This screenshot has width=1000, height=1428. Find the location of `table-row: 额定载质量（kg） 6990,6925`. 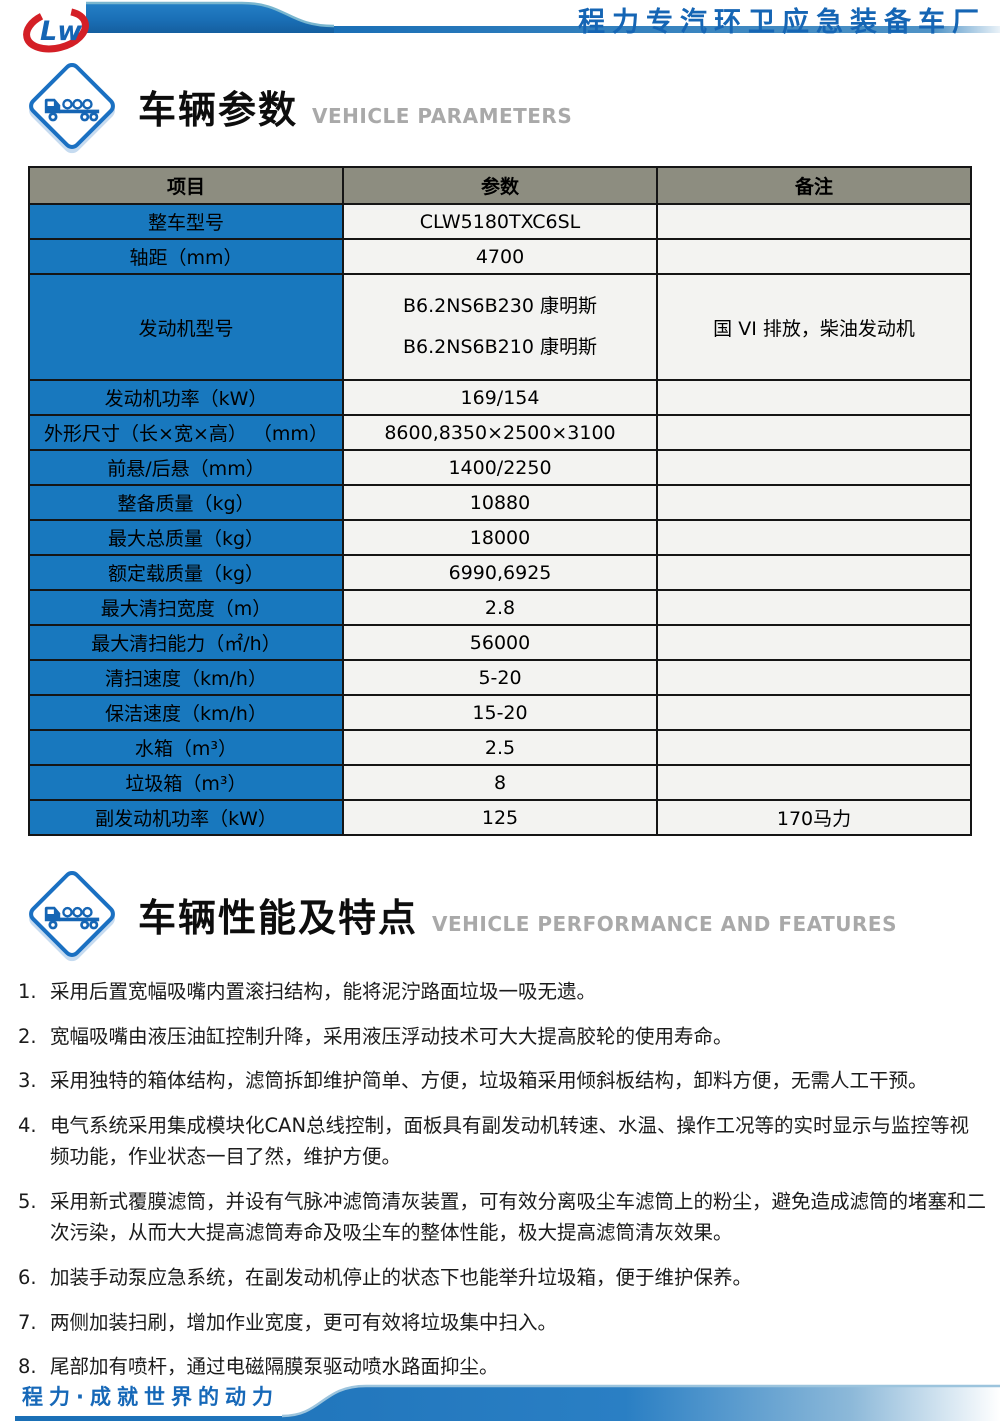

table-row: 额定载质量（kg） 6990,6925 is located at coordinates (500, 572).